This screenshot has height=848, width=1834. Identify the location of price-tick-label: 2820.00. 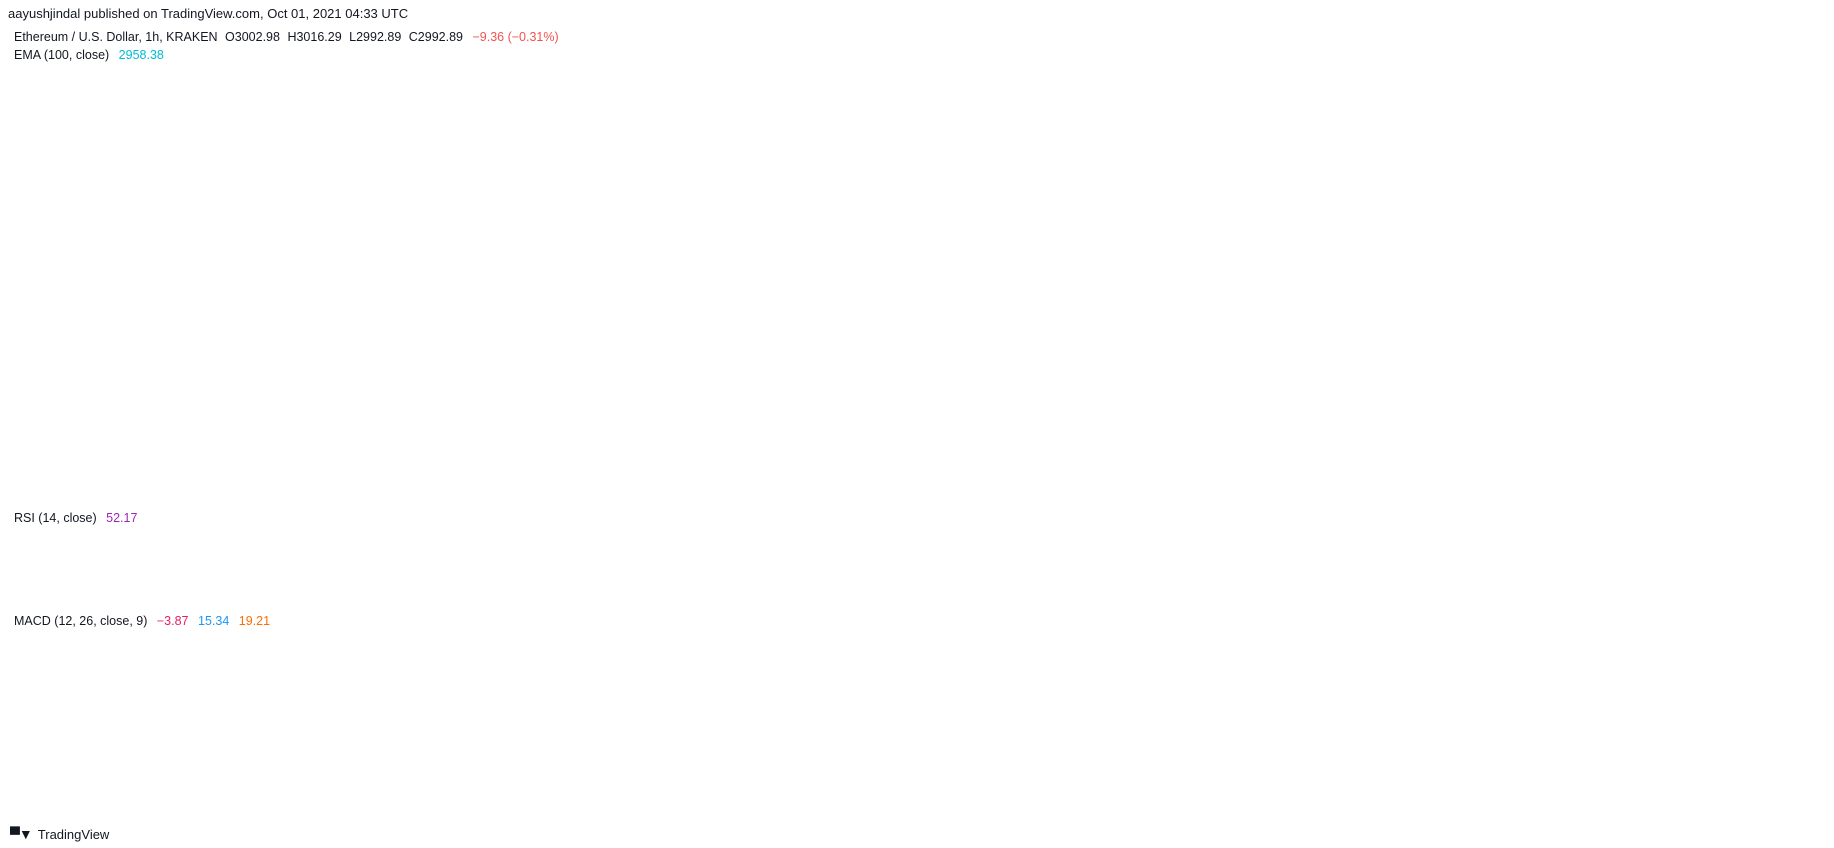
(1544, 434).